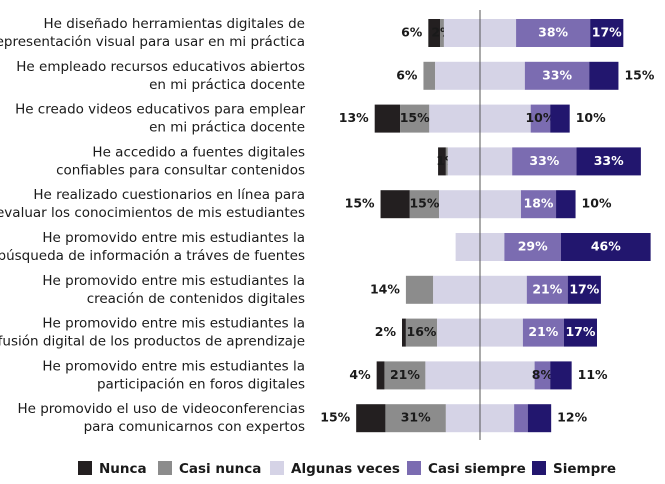 The image size is (665, 484). Describe the element at coordinates (593, 374) in the screenshot. I see `value-label: 11%` at that location.